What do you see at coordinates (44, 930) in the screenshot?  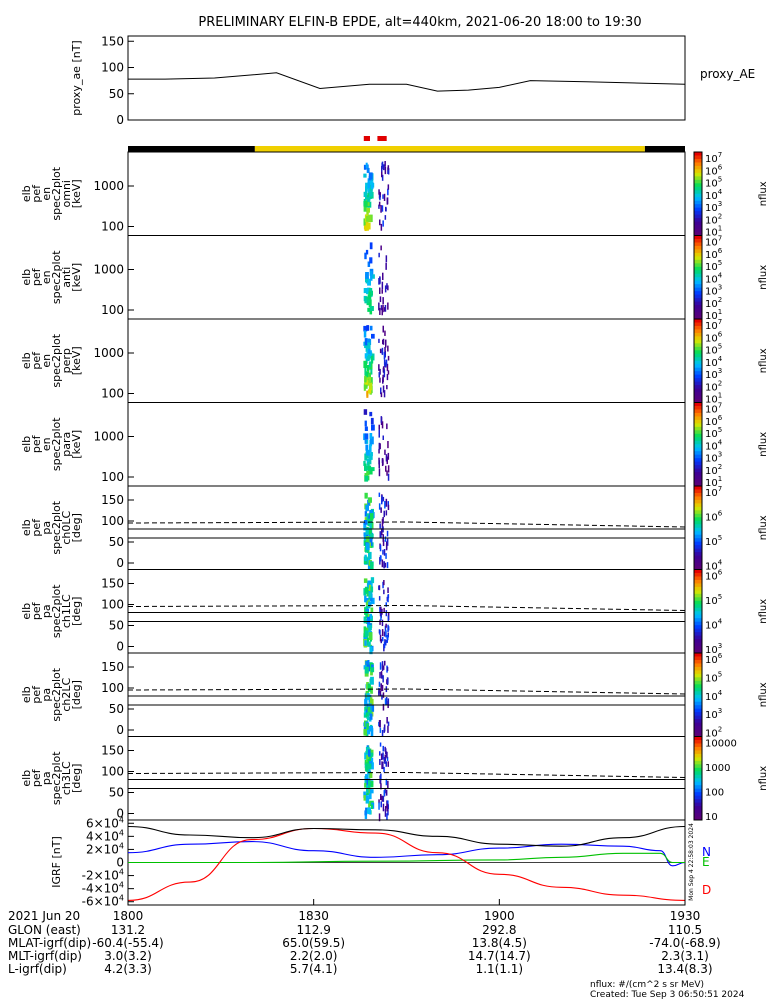 I see `x-row-label: GLON (east)` at bounding box center [44, 930].